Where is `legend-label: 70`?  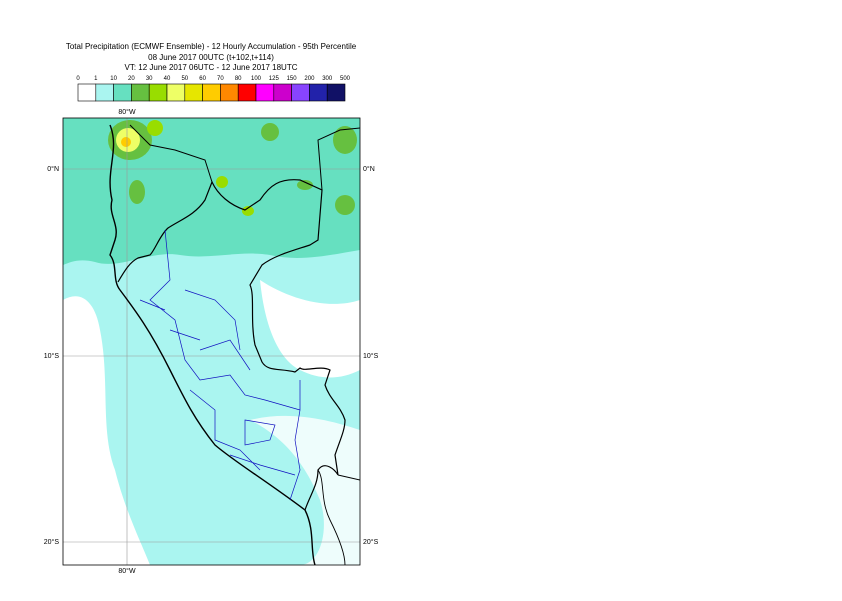 legend-label: 70 is located at coordinates (220, 79).